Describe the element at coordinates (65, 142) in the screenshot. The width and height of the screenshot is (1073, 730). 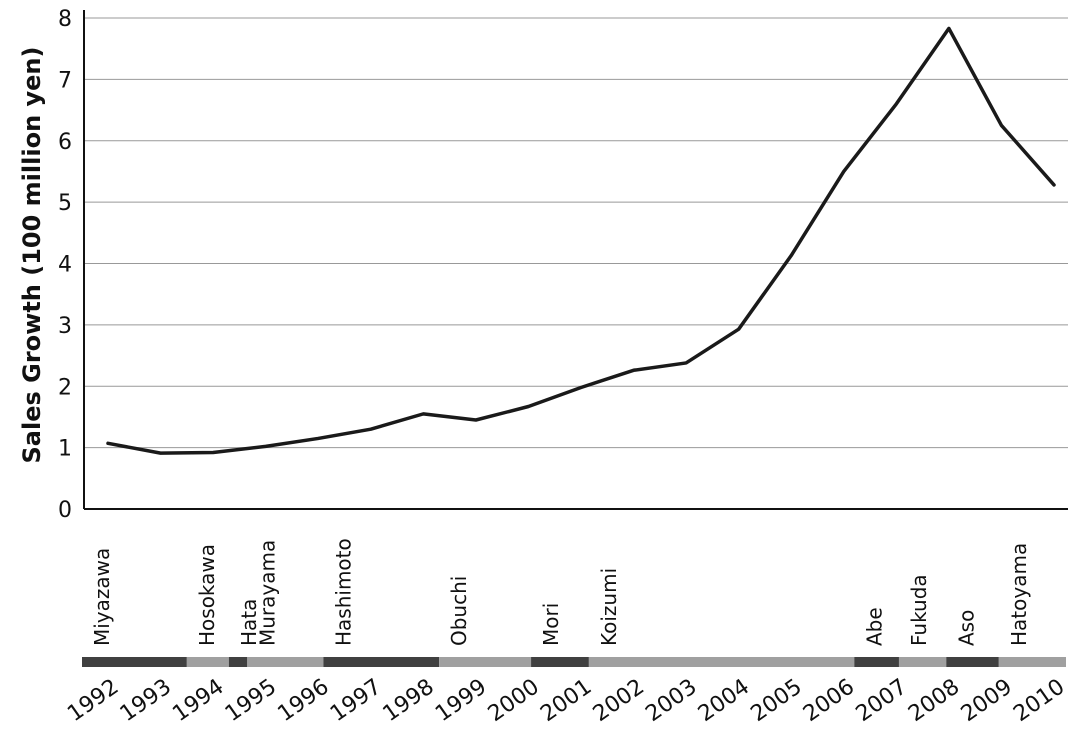
I see `y-tick-label: 6` at that location.